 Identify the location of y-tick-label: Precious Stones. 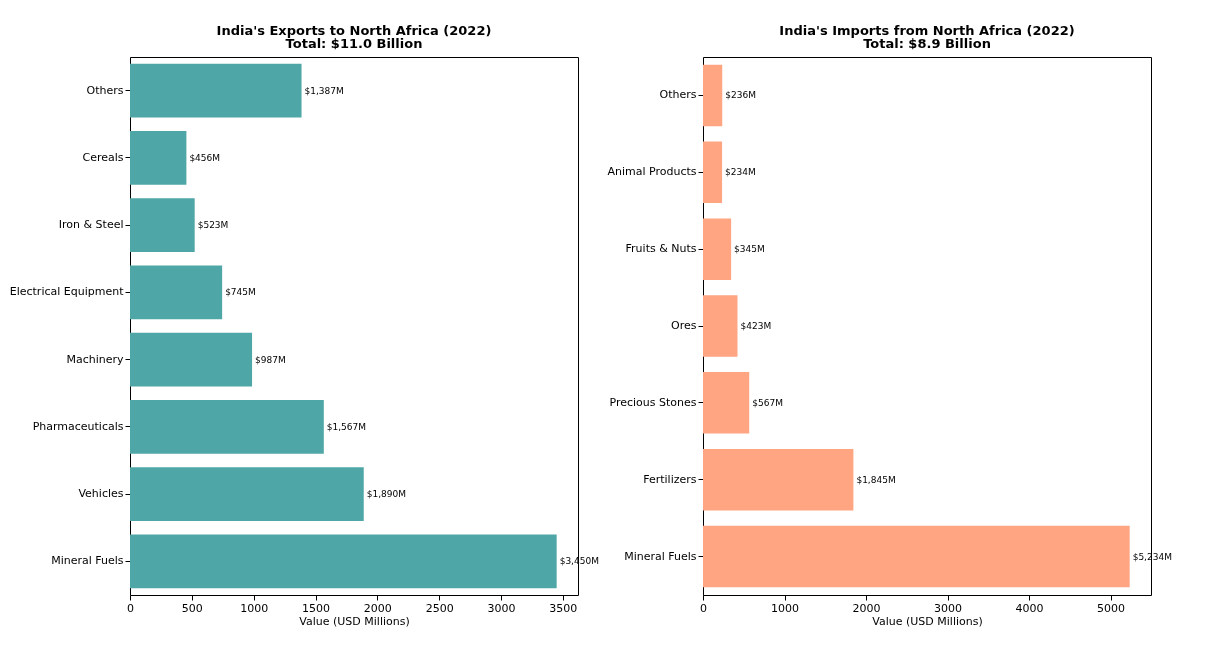
(653, 402).